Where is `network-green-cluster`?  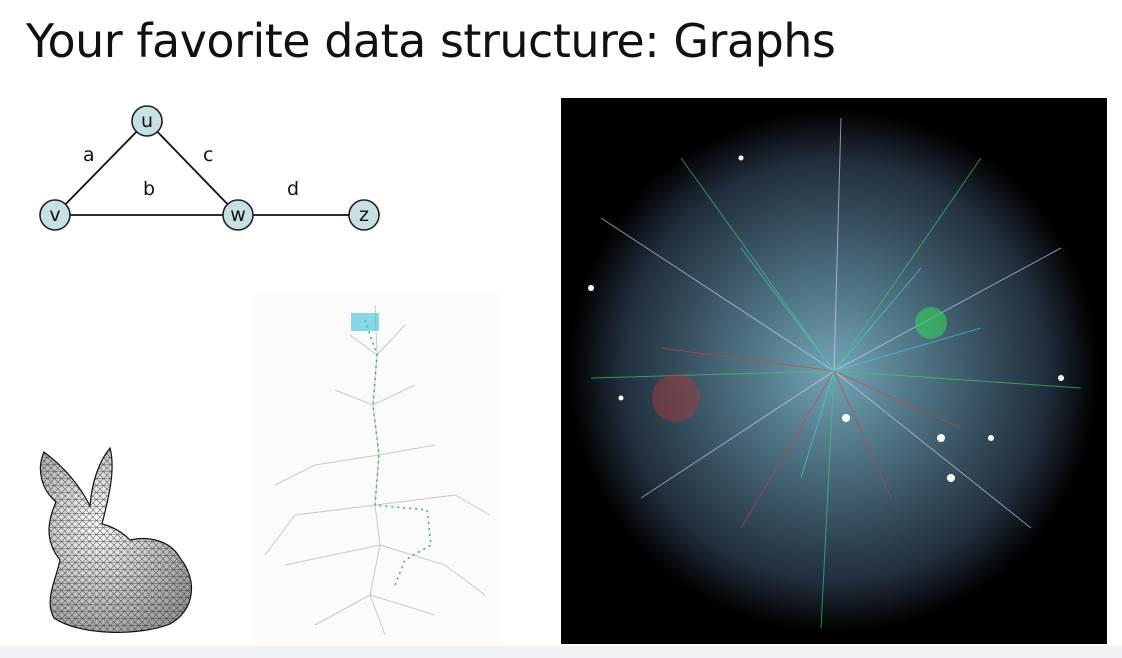
network-green-cluster is located at coordinates (931, 323).